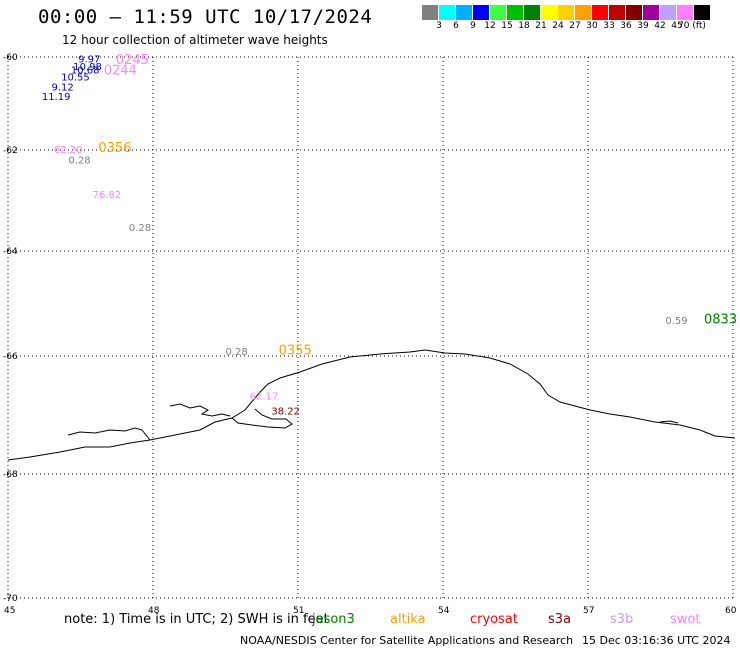  I want to click on colorbar-tick-label: 39, so click(643, 26).